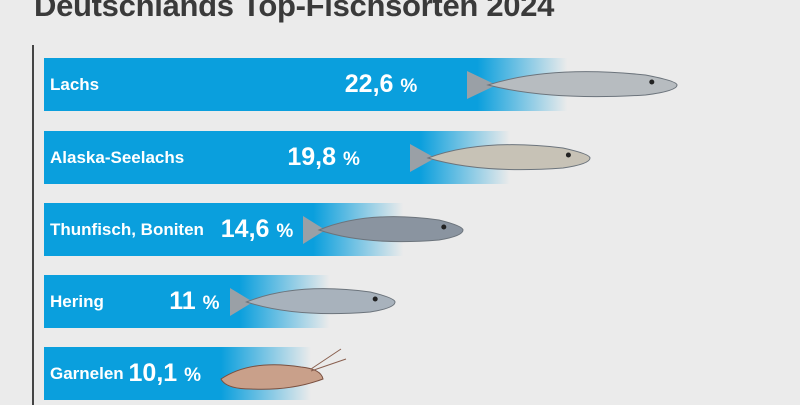 The image size is (800, 405). I want to click on bar-3: Hering 11 %, so click(220, 301).